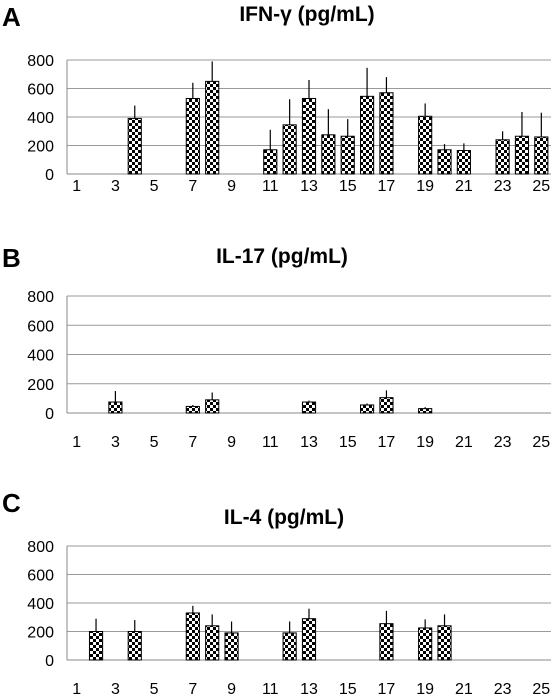  What do you see at coordinates (115, 186) in the screenshot?
I see `x-tick-label-a-3: 3` at bounding box center [115, 186].